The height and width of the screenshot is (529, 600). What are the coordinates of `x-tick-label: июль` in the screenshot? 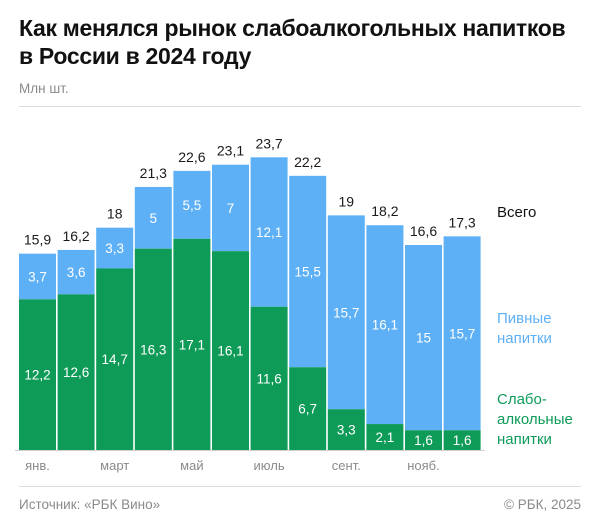 It's located at (269, 465).